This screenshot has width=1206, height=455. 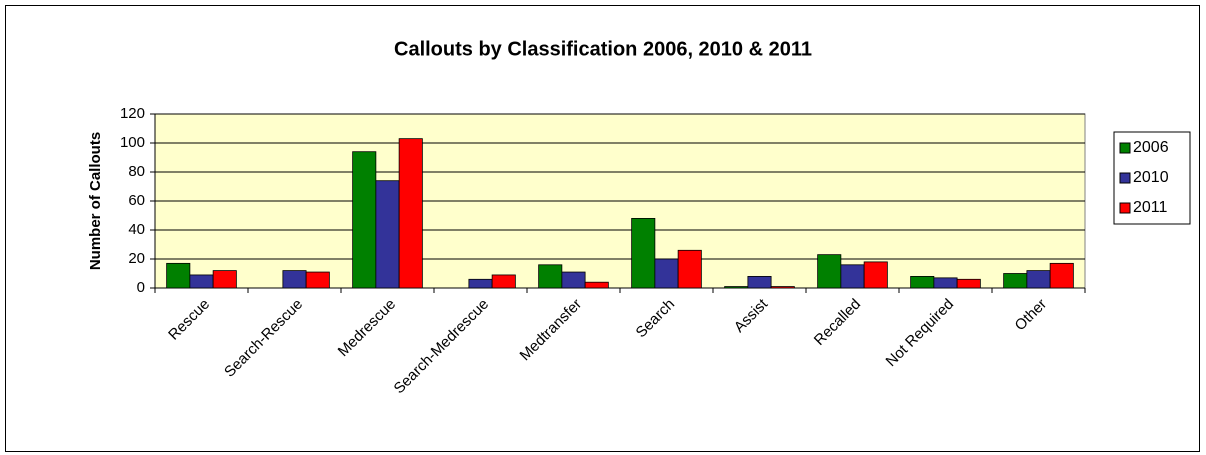 What do you see at coordinates (1151, 177) in the screenshot?
I see `legend-label: 2010` at bounding box center [1151, 177].